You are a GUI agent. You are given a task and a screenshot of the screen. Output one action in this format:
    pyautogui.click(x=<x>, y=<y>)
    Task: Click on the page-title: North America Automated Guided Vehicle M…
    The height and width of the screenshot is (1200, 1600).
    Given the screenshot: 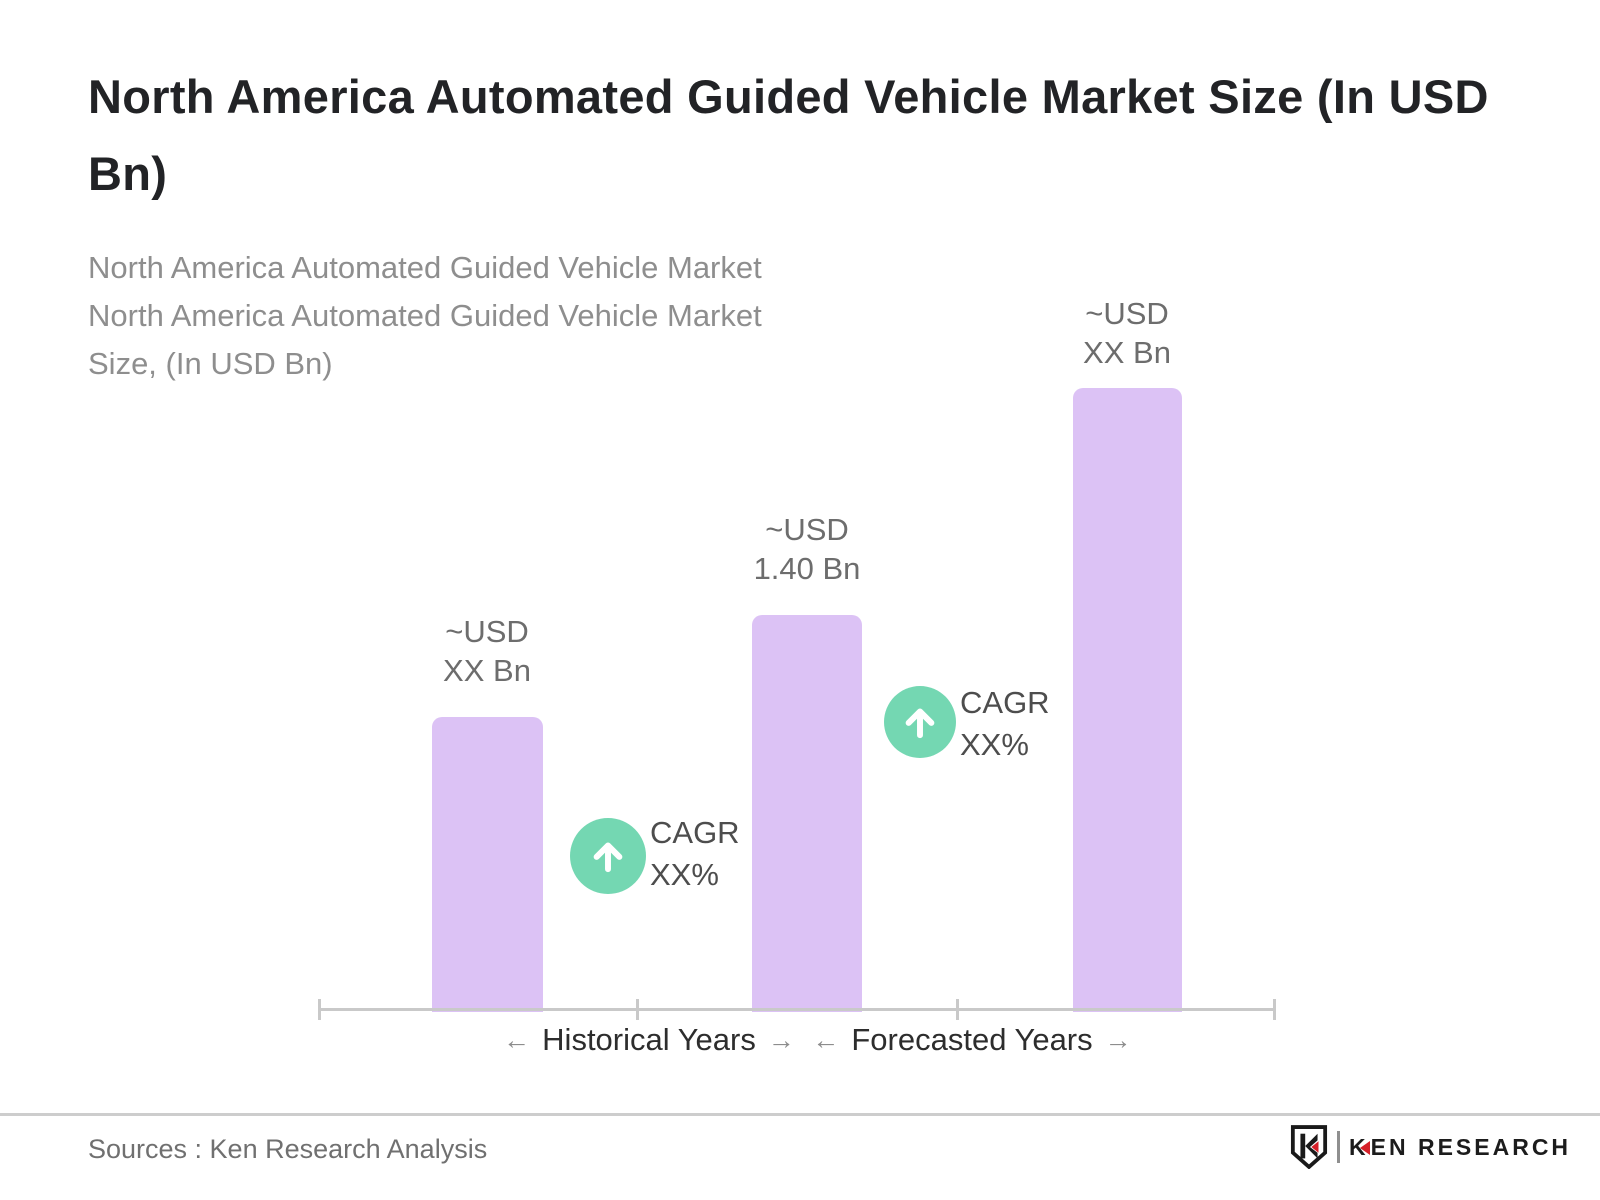 What is the action you would take?
    pyautogui.click(x=788, y=135)
    